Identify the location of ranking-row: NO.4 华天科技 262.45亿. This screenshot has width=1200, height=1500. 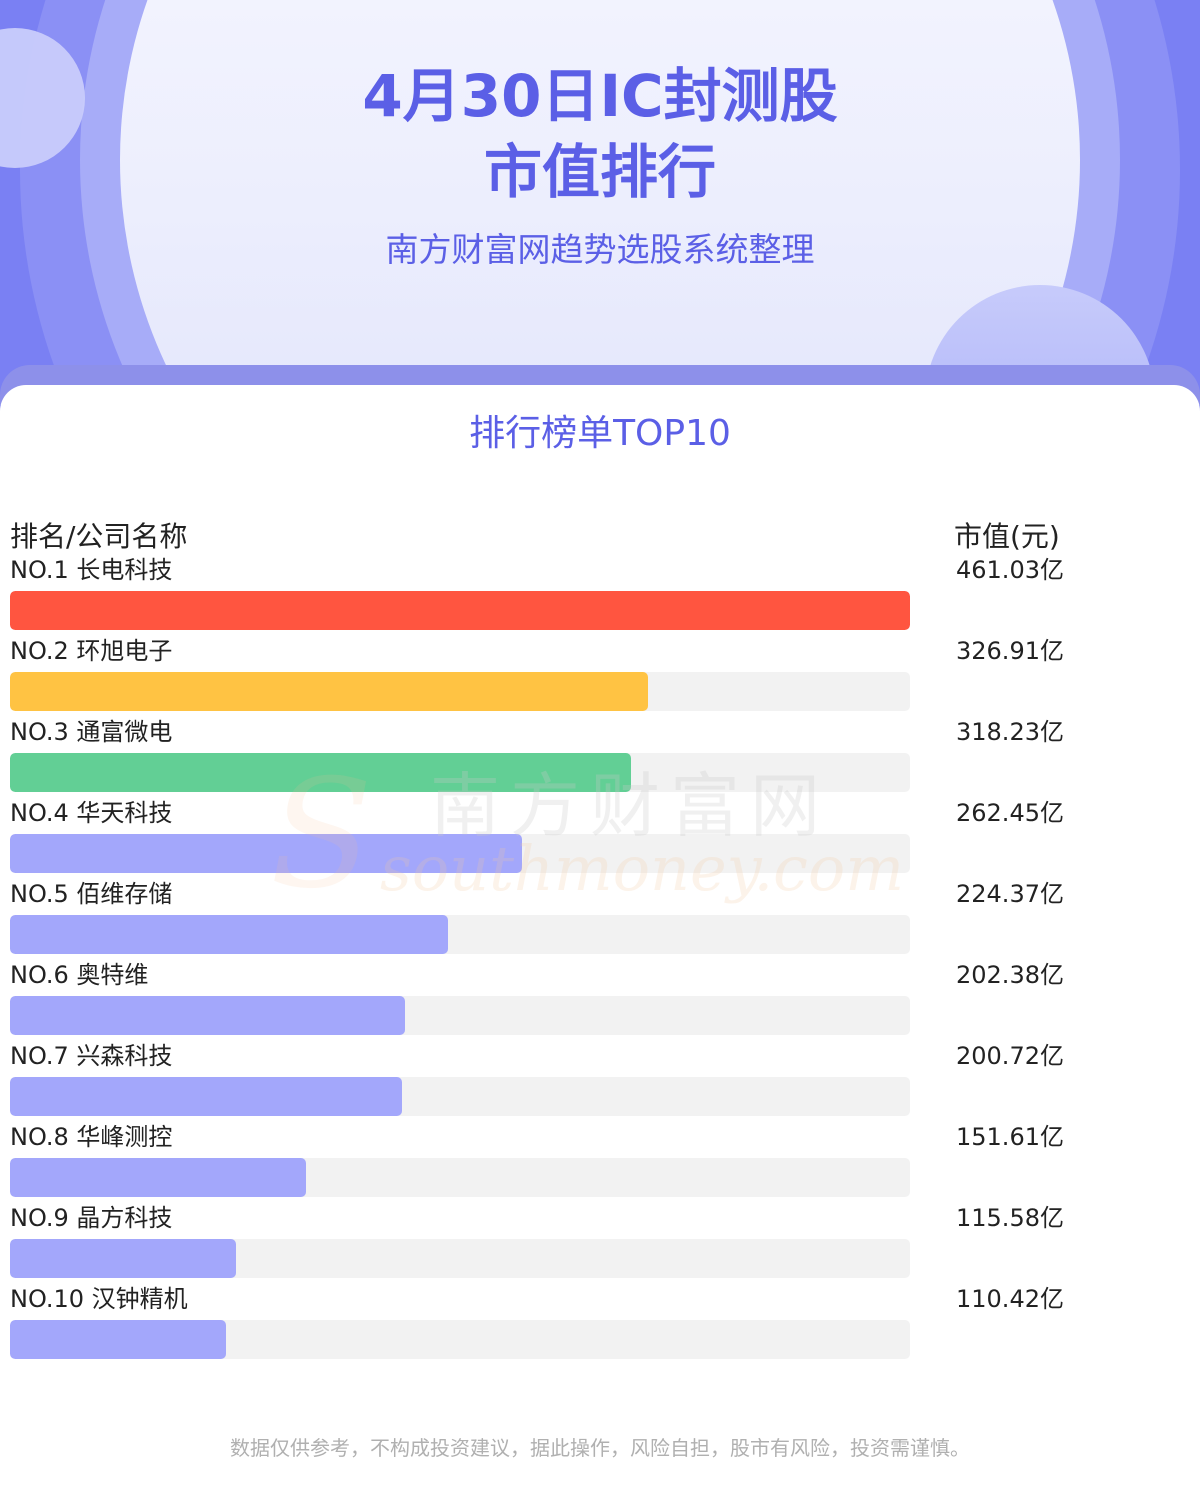
(600, 835).